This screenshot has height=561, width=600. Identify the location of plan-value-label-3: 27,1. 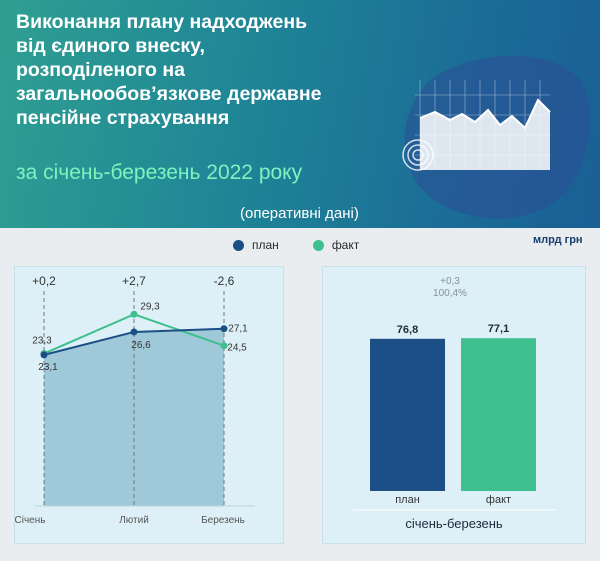
(238, 329).